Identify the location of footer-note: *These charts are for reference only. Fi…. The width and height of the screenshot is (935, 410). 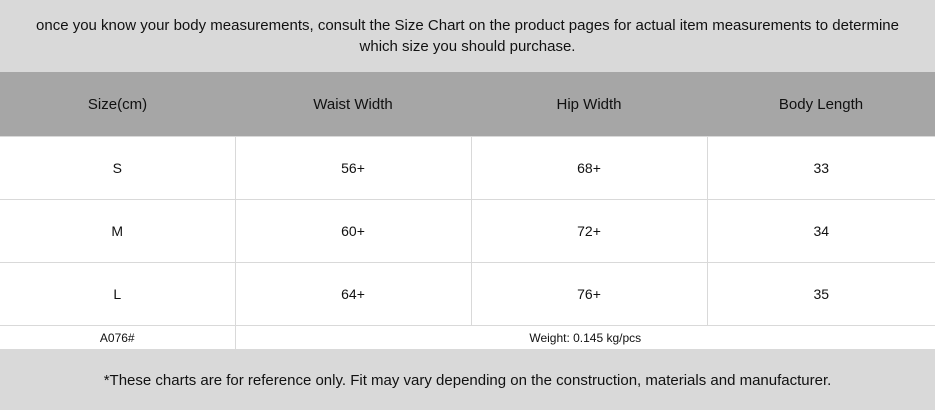
(467, 380).